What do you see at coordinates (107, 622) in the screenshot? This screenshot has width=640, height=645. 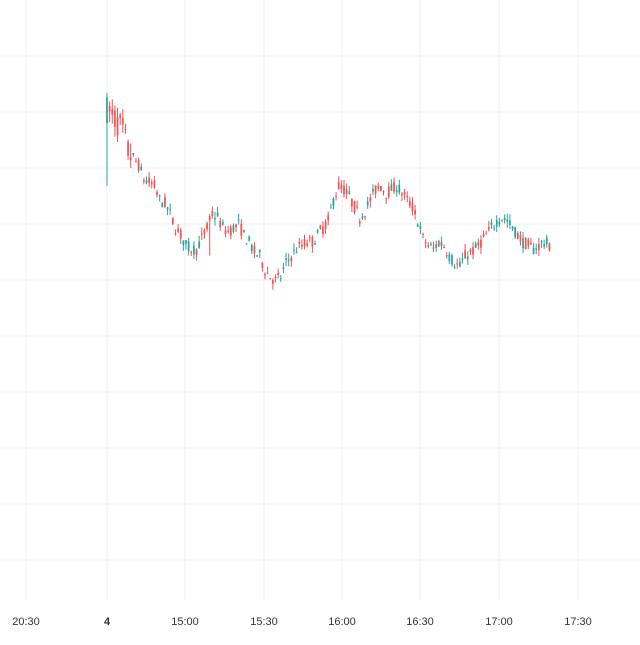 I see `x-tick-label: 4` at bounding box center [107, 622].